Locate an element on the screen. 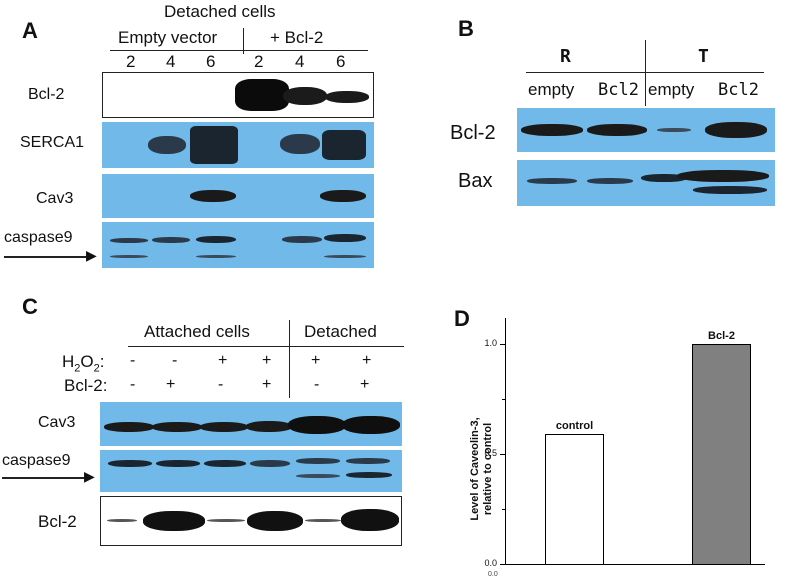 This screenshot has width=800, height=585. panel-a-row-caspase9: caspase9 is located at coordinates (38, 237).